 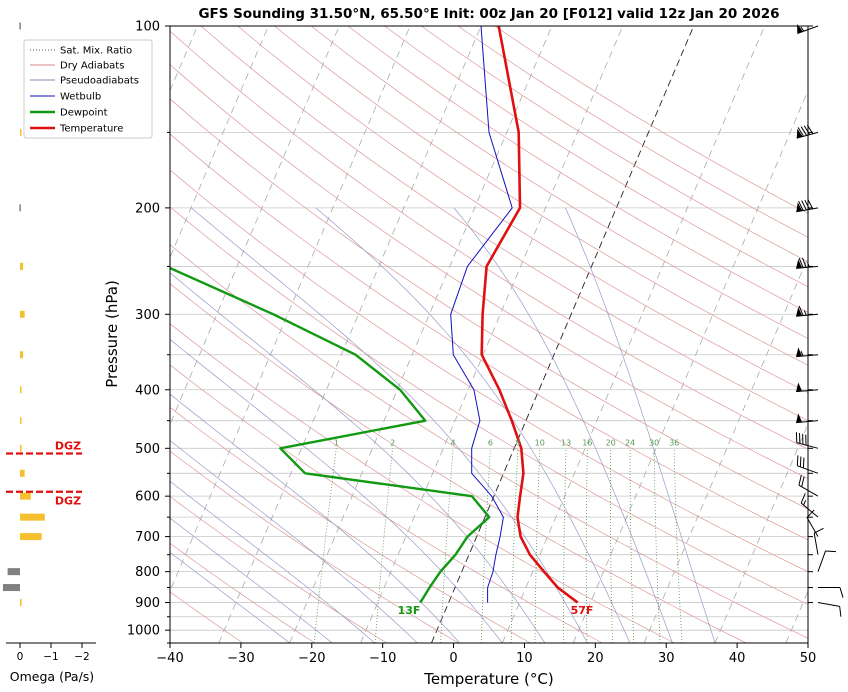 I want to click on omega-panel: 0 −1 −2, so click(x=49, y=342).